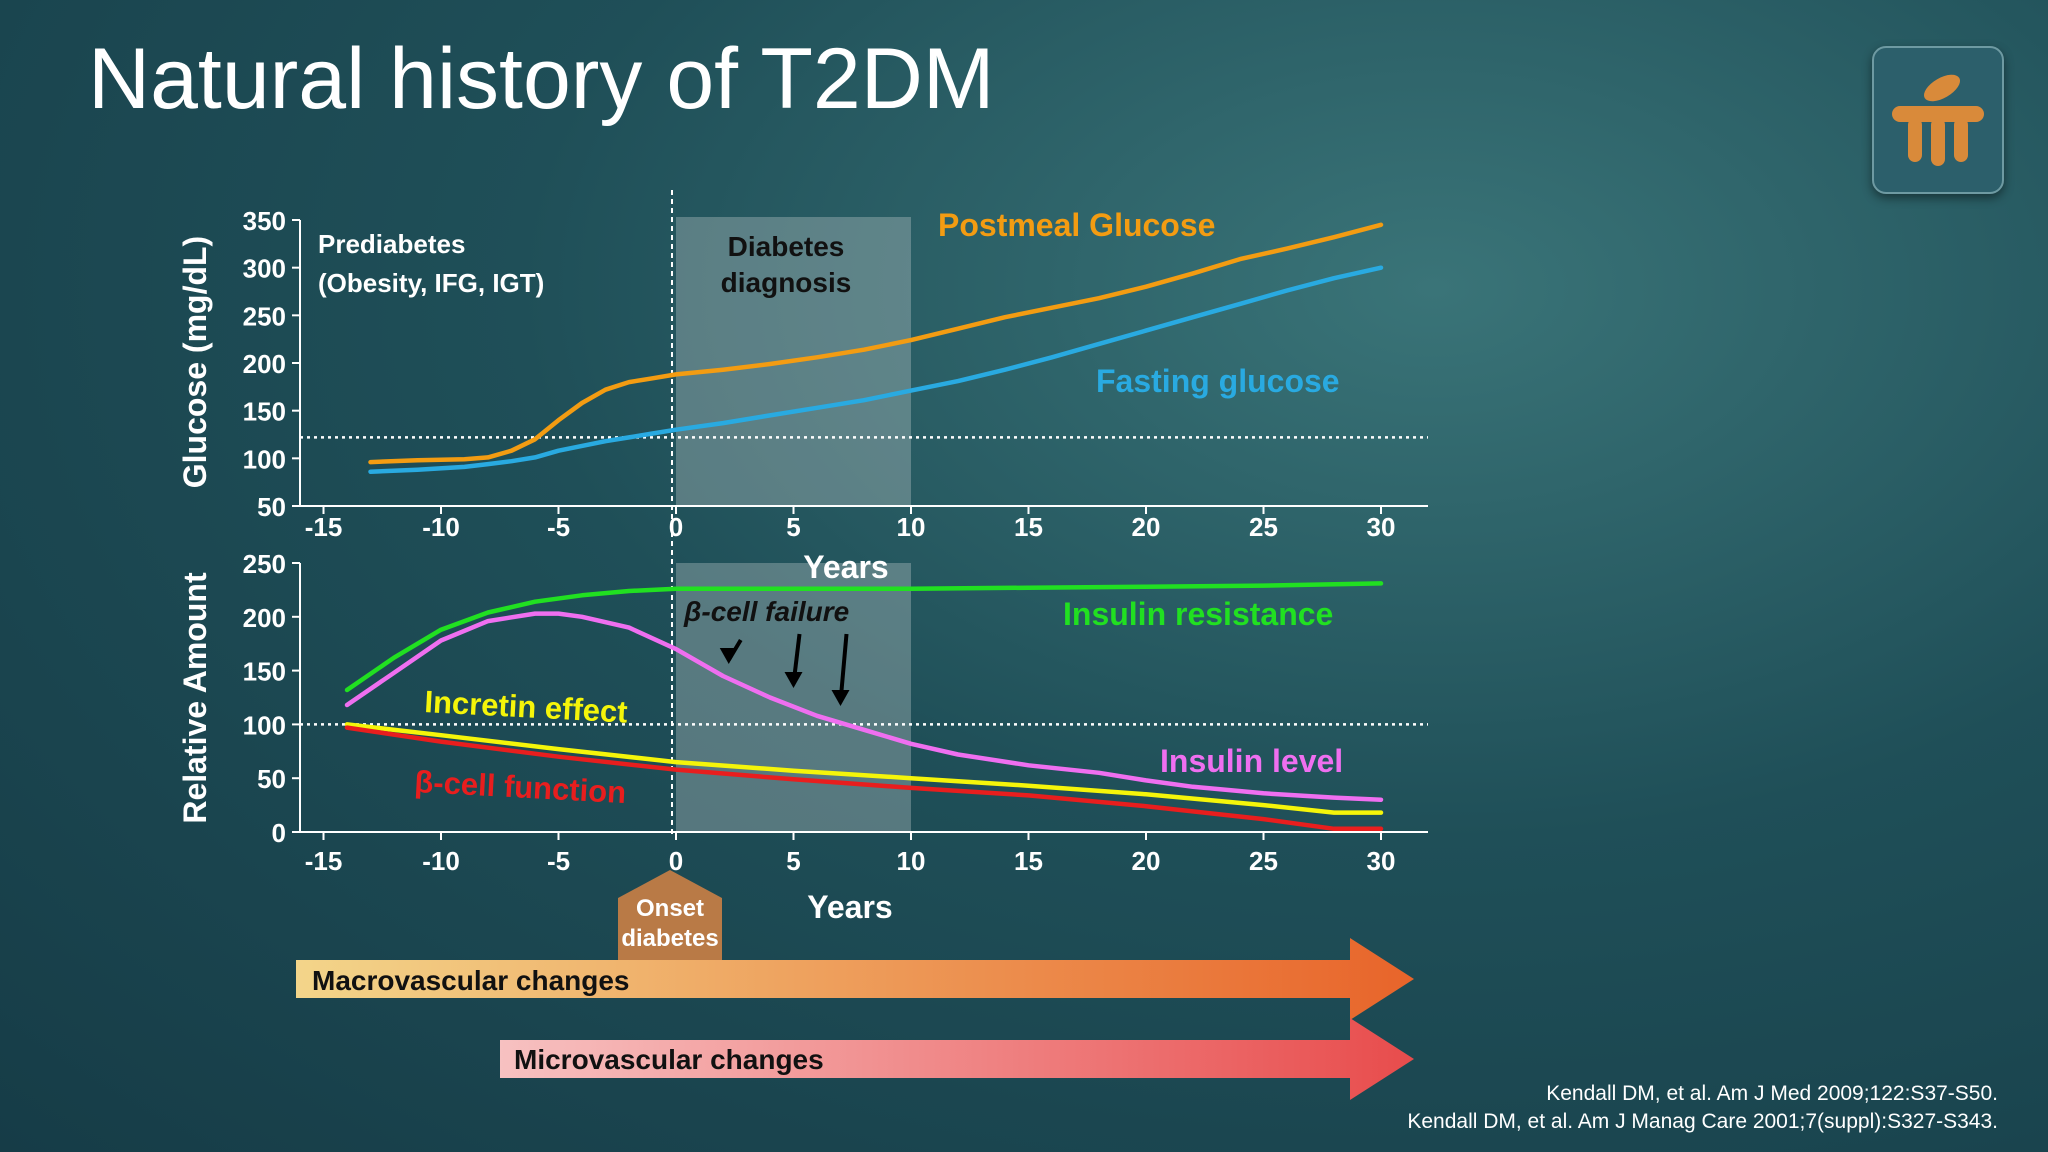  Describe the element at coordinates (541, 79) in the screenshot. I see `slide-title: Natural history of T2DM` at that location.